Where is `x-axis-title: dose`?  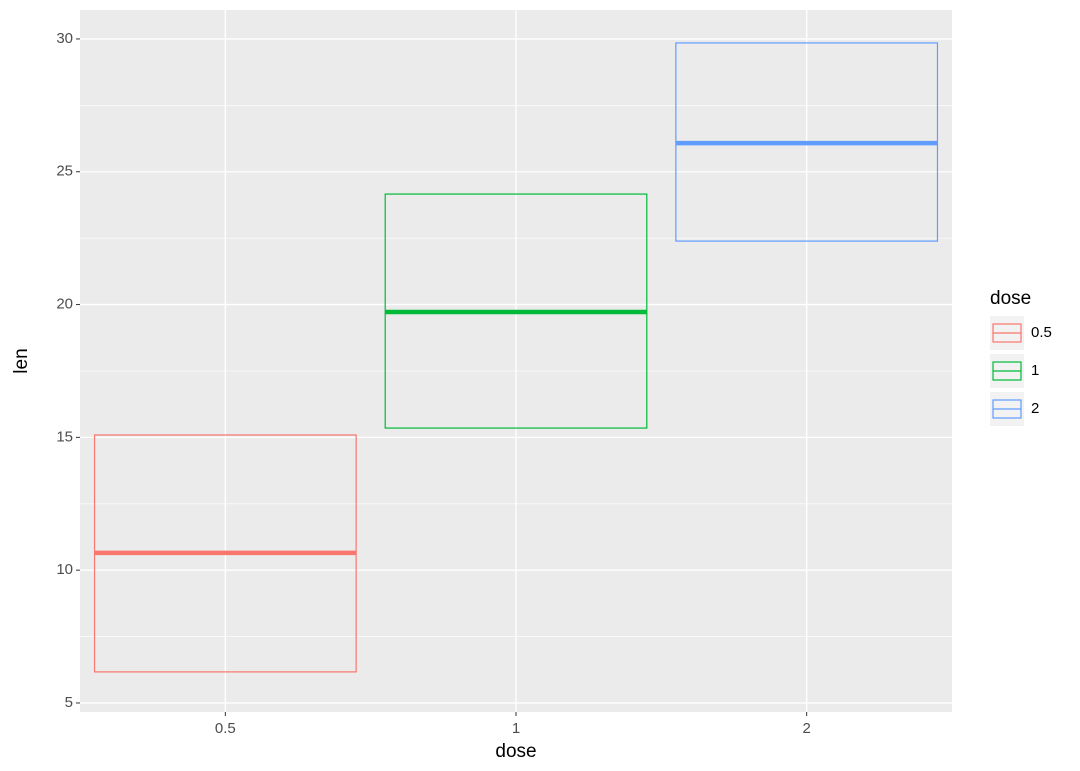
x-axis-title: dose is located at coordinates (515, 751).